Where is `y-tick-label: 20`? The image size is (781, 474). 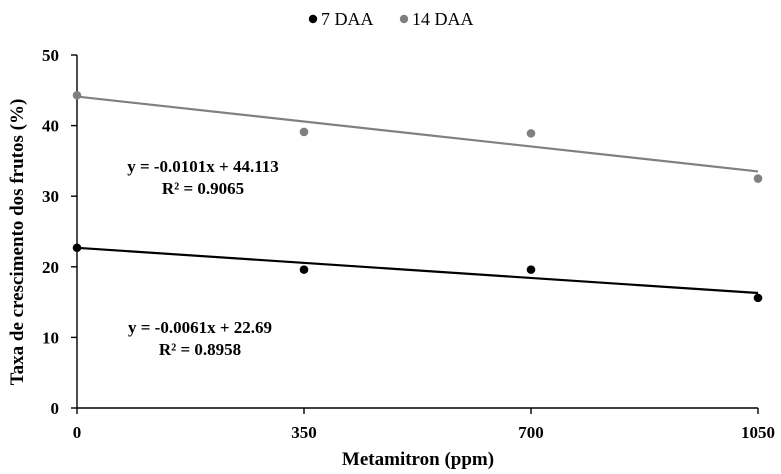 y-tick-label: 20 is located at coordinates (50, 267).